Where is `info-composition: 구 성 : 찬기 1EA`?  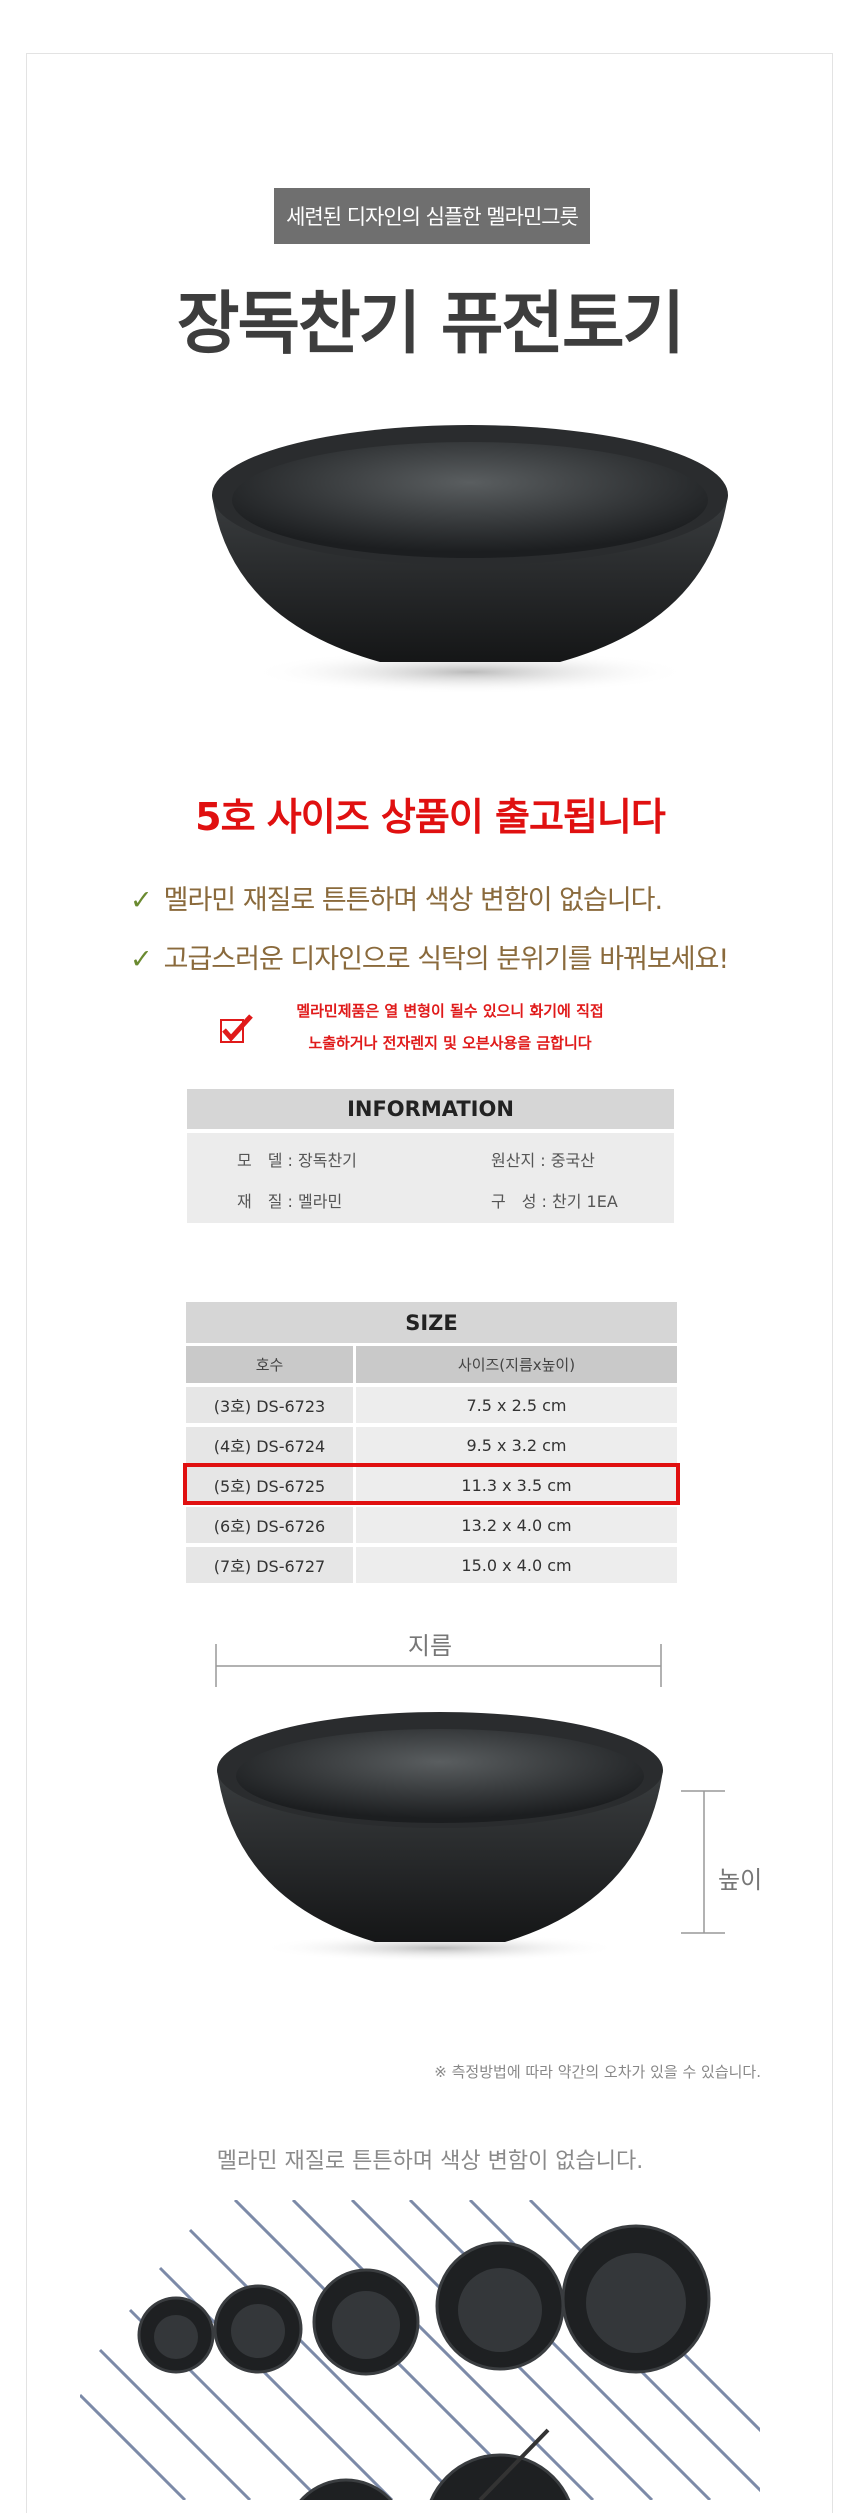 info-composition: 구 성 : 찬기 1EA is located at coordinates (554, 1201).